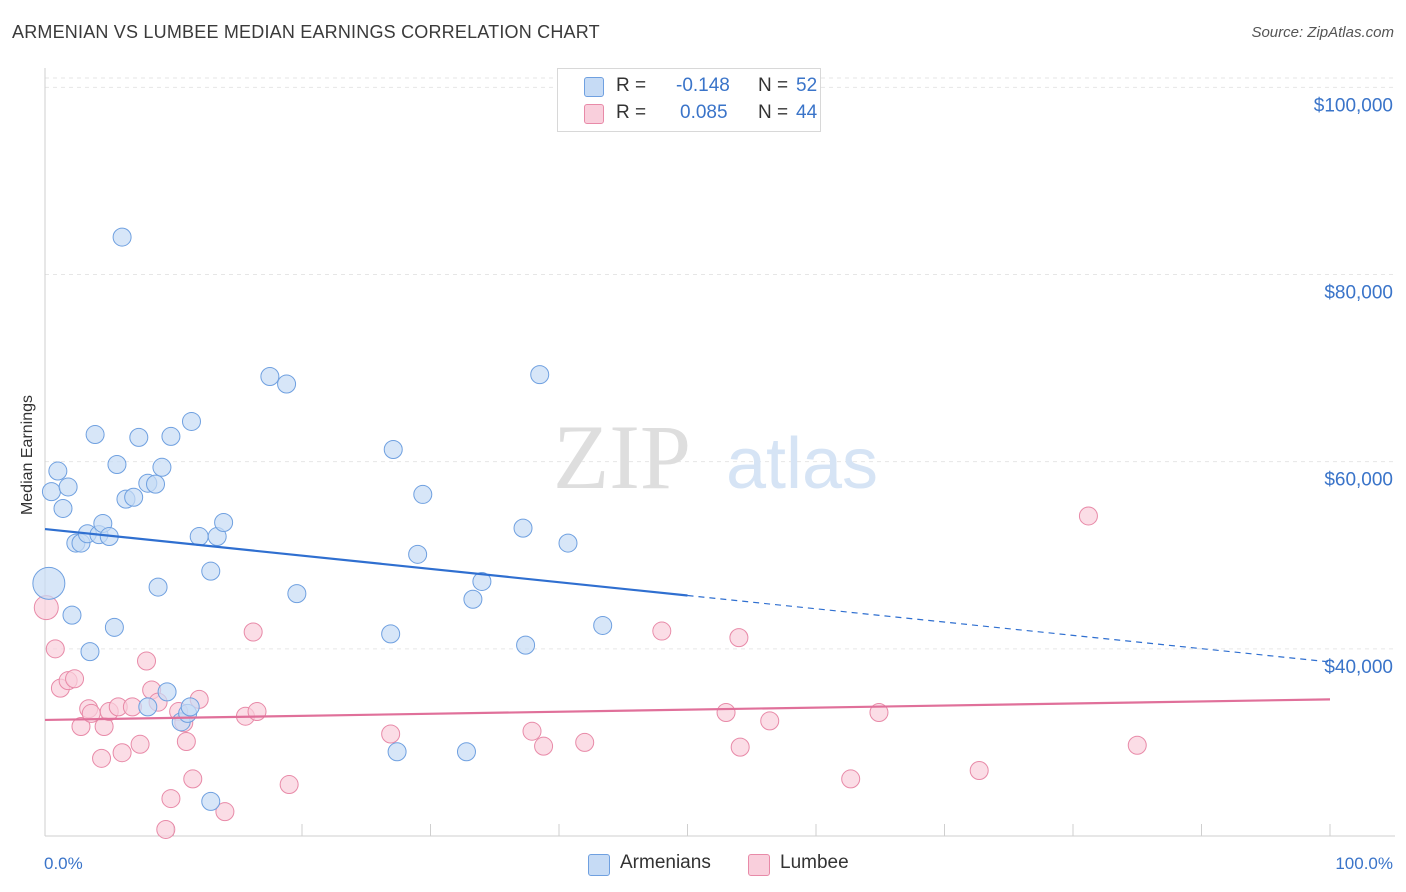  I want to click on watermark-zip: ZIP, so click(622, 457).